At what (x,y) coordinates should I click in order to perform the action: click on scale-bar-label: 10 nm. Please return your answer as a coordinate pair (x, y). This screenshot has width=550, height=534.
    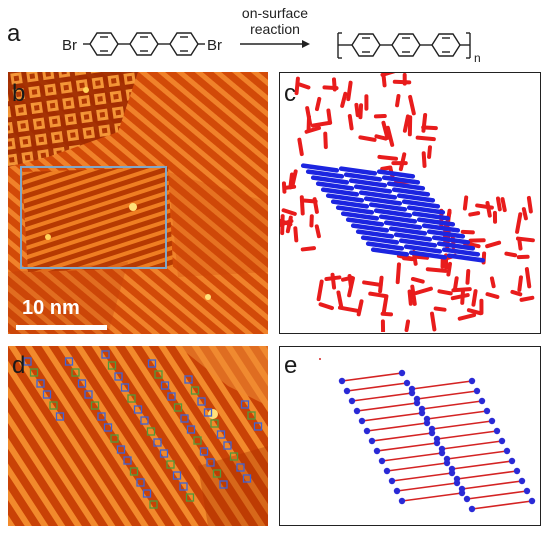
    Looking at the image, I should click on (51, 308).